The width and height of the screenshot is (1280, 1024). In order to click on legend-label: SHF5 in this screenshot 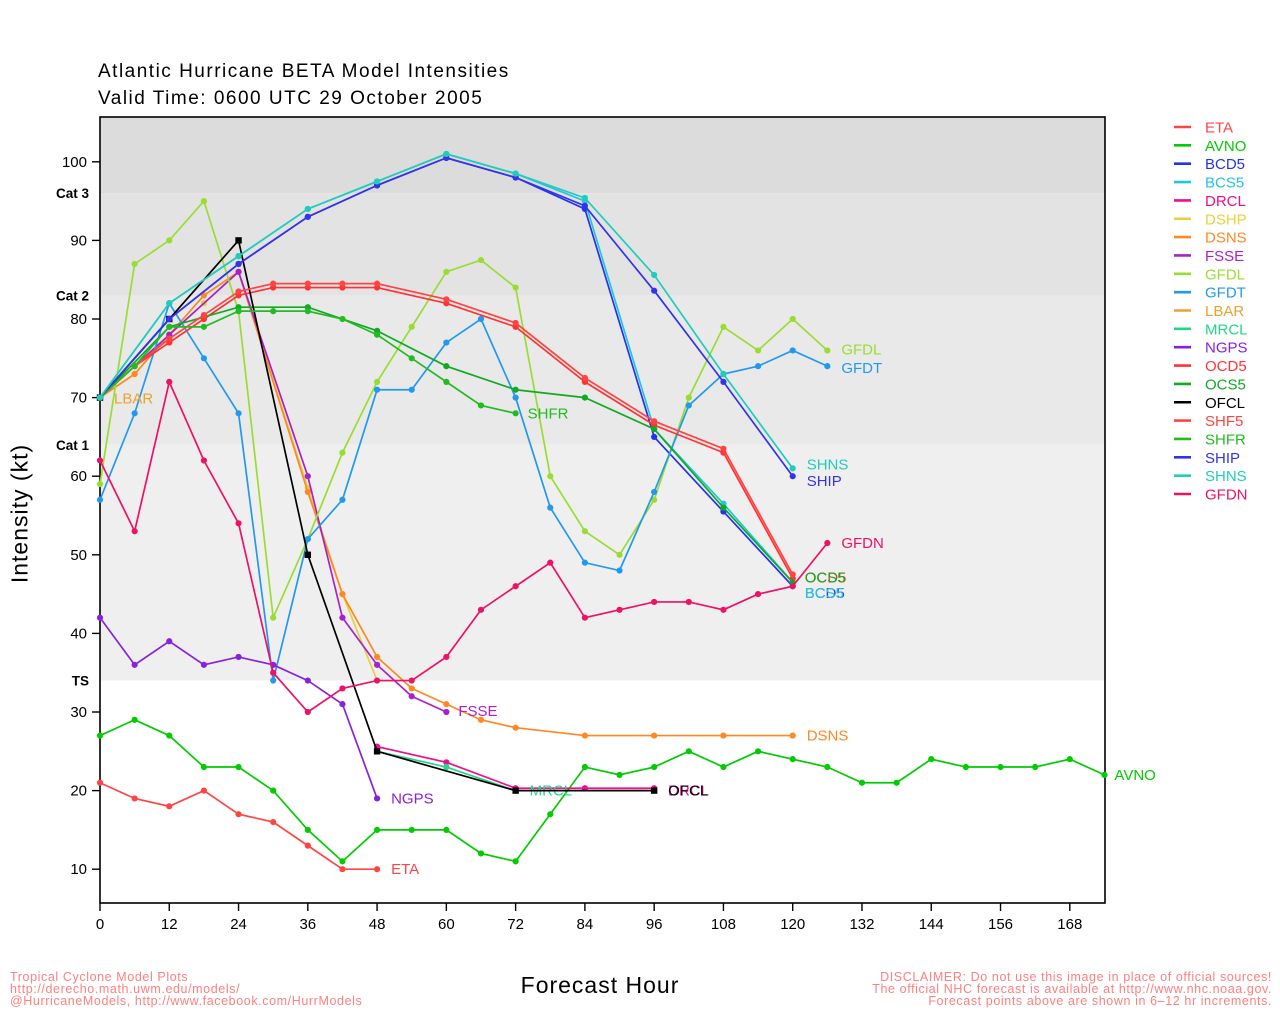, I will do `click(1224, 421)`.